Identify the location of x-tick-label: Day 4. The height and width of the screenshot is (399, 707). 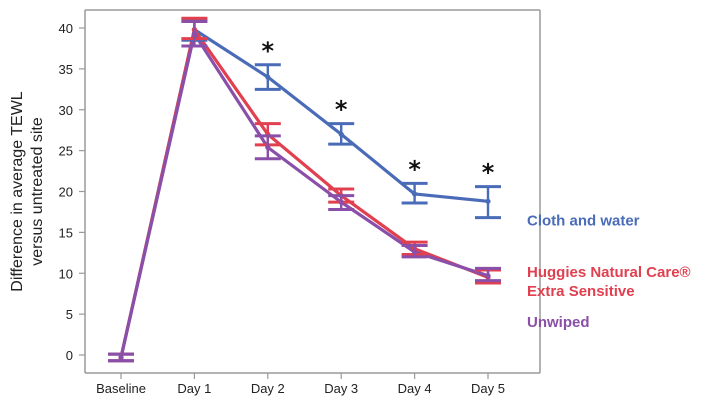
(415, 388).